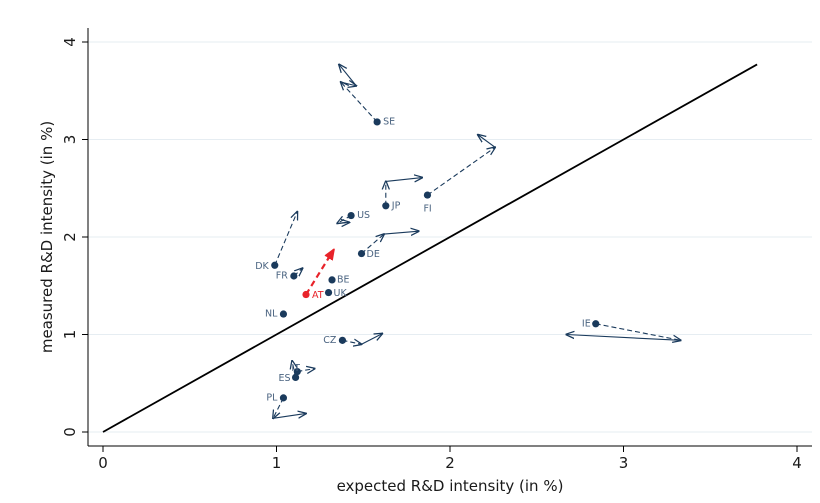  Describe the element at coordinates (328, 292) in the screenshot. I see `point-uk` at that location.